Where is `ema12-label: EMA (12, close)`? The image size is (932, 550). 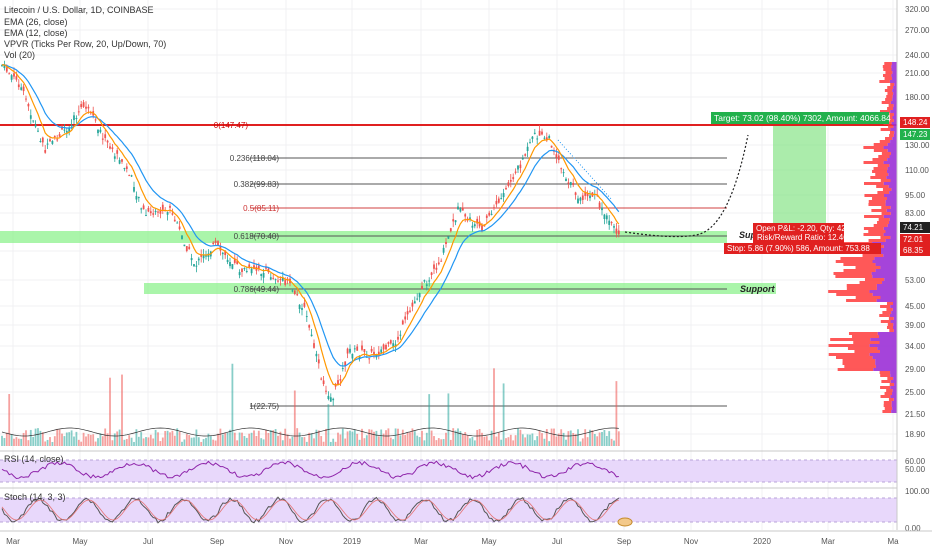
ema12-label: EMA (12, close) is located at coordinates (36, 33).